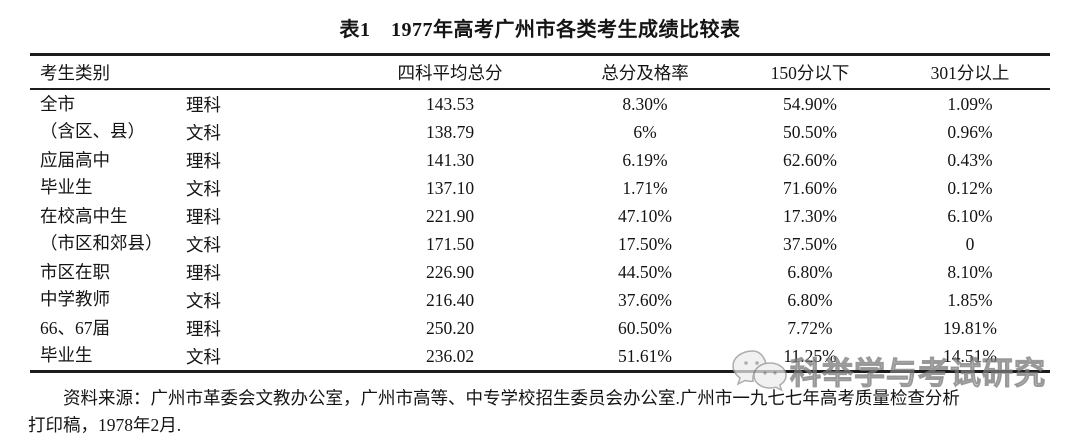  What do you see at coordinates (970, 243) in the screenshot?
I see `cell-above301: 0` at bounding box center [970, 243].